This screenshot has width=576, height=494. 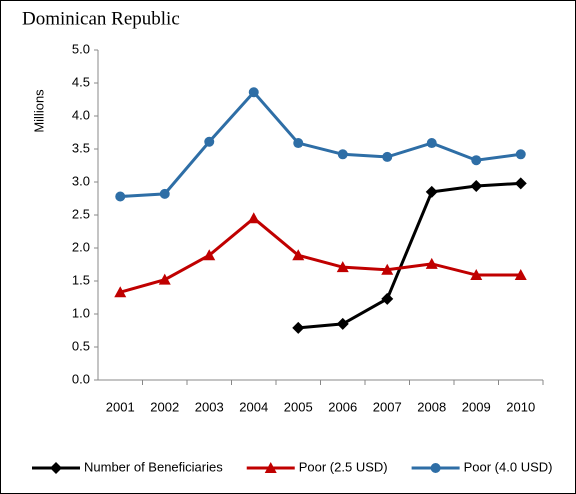 What do you see at coordinates (508, 466) in the screenshot?
I see `legend-label: Poor (4.0 USD)` at bounding box center [508, 466].